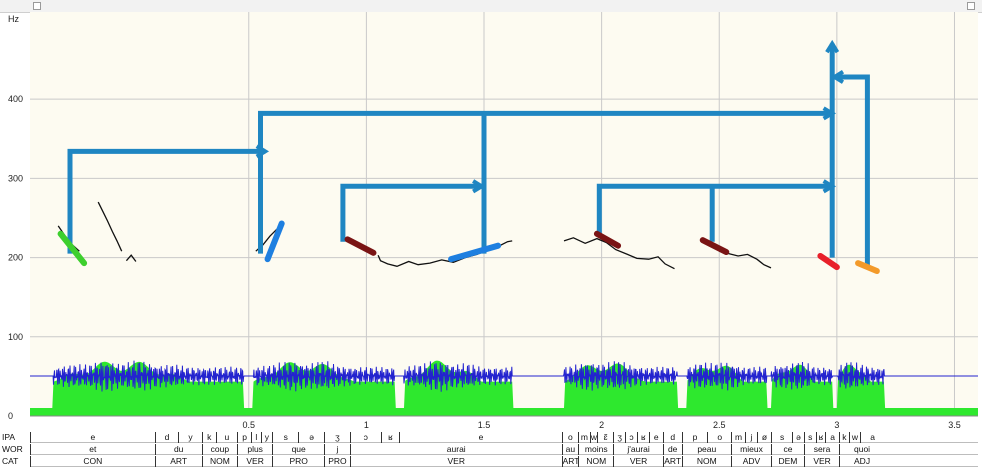  Describe the element at coordinates (595, 449) in the screenshot. I see `wor-cell: moins` at that location.